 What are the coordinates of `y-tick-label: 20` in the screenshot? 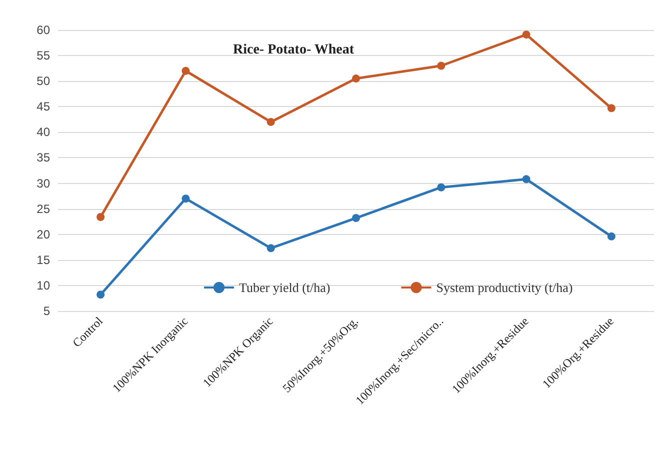 It's located at (43, 234).